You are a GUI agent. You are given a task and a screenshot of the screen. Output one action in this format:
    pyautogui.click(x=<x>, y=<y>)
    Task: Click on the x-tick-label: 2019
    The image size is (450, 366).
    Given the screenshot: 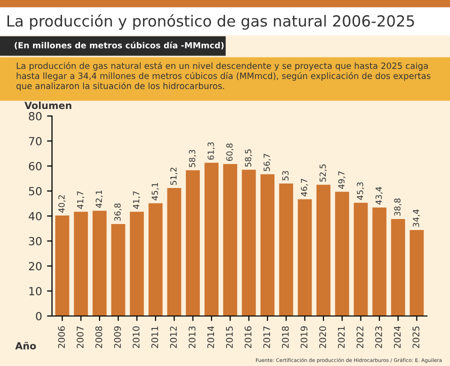 What is the action you would take?
    pyautogui.click(x=304, y=337)
    